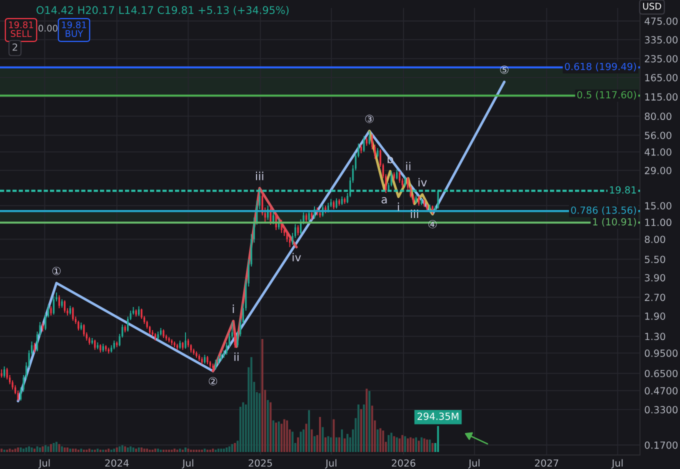 This screenshot has width=680, height=469. I want to click on text: USD, so click(652, 6).